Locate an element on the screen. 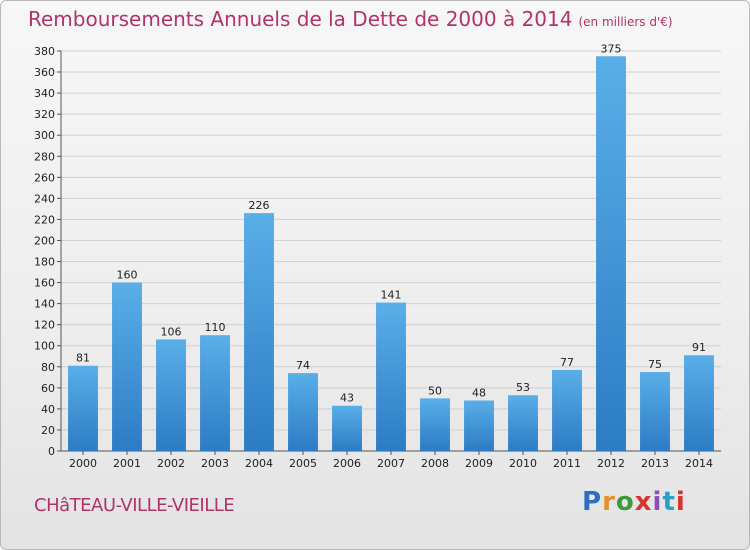  y-tick-label: 40 is located at coordinates (48, 409).